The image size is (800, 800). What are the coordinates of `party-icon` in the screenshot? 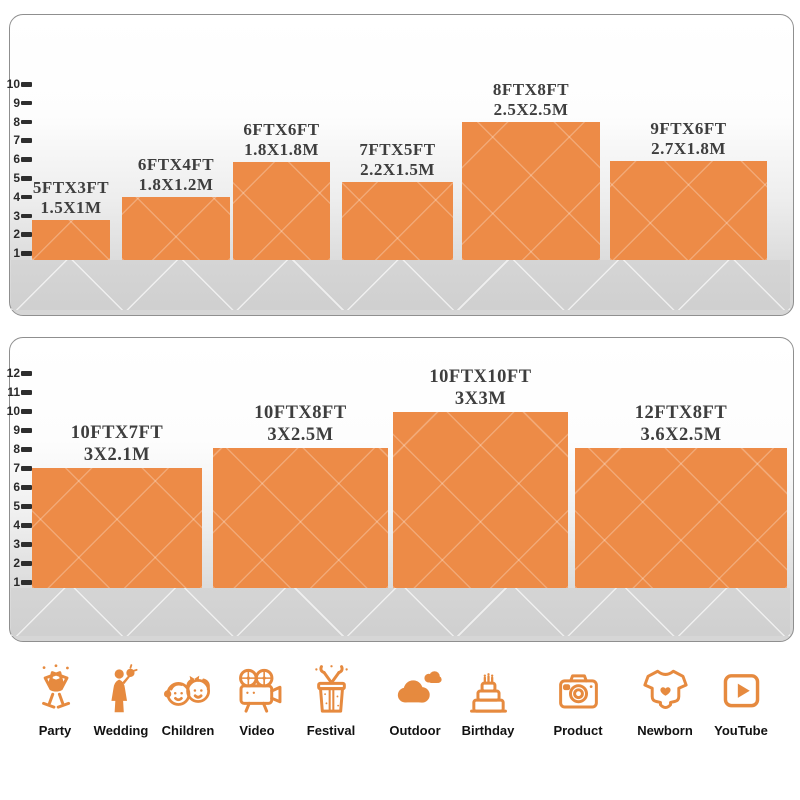 It's located at (55, 686).